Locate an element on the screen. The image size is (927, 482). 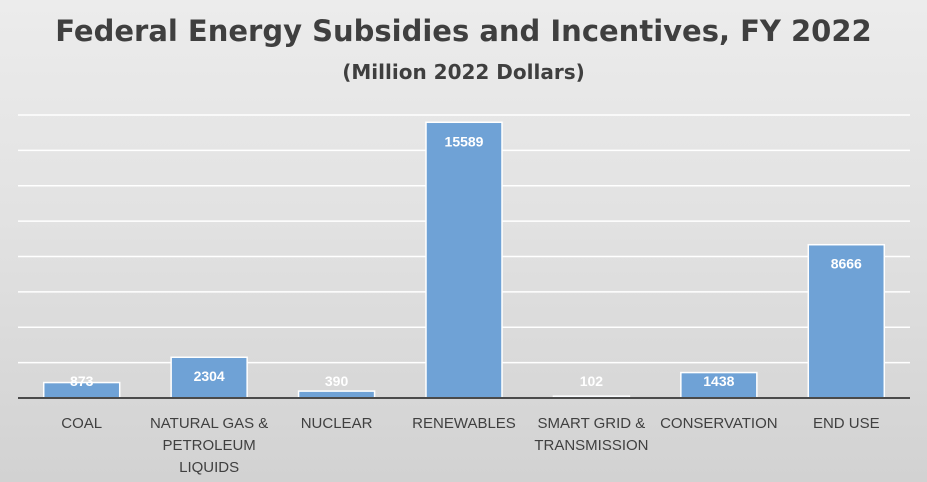
data-label-0: 873 is located at coordinates (82, 381).